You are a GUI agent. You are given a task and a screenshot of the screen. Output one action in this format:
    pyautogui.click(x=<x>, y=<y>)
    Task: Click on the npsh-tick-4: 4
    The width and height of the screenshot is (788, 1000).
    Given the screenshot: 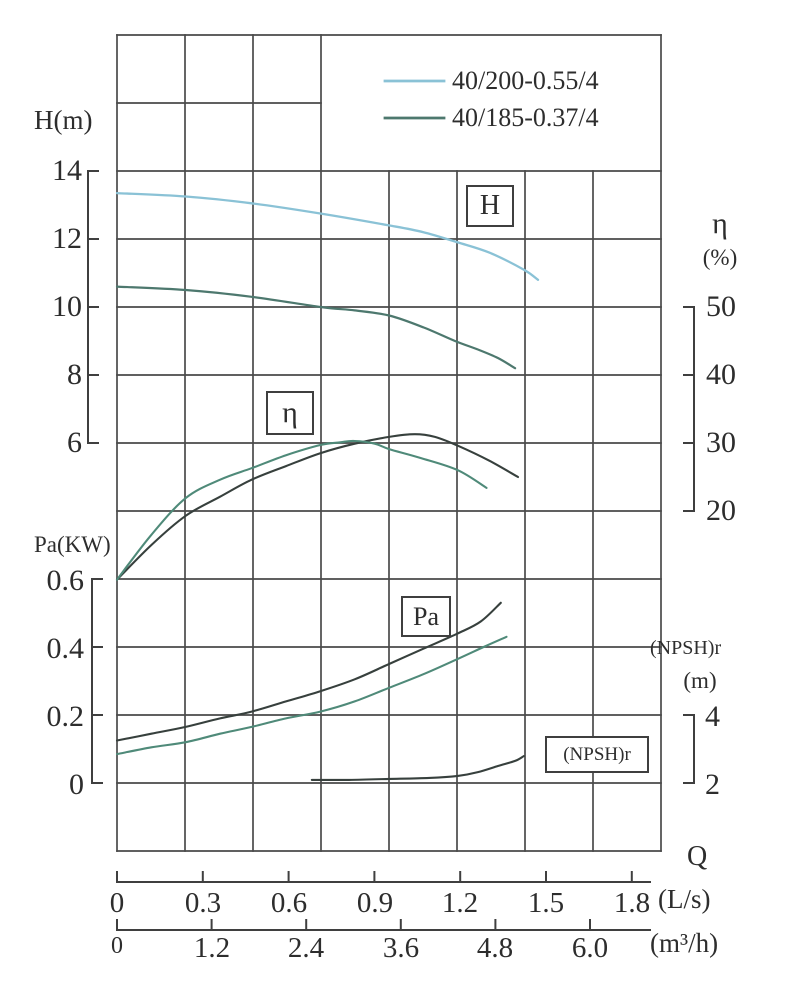 What is the action you would take?
    pyautogui.click(x=712, y=716)
    